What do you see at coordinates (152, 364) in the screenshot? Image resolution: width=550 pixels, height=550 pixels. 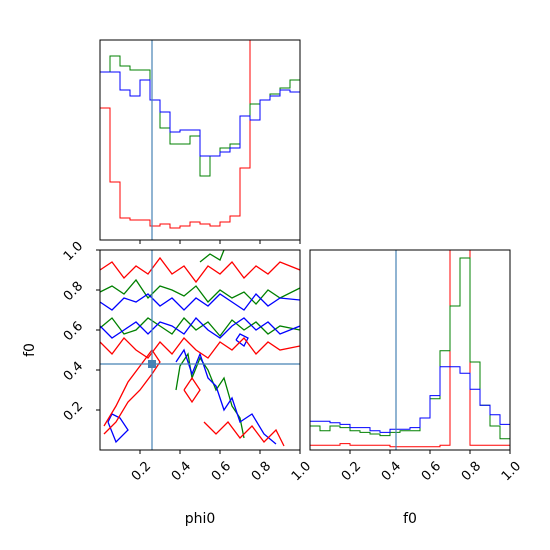 I see `truth-marker` at bounding box center [152, 364].